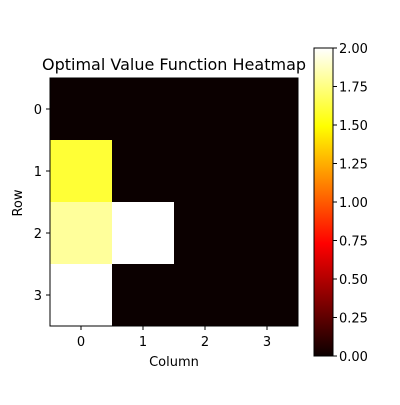 The height and width of the screenshot is (405, 400). Describe the element at coordinates (353, 49) in the screenshot. I see `colorbar-tick-label: 2.00` at that location.